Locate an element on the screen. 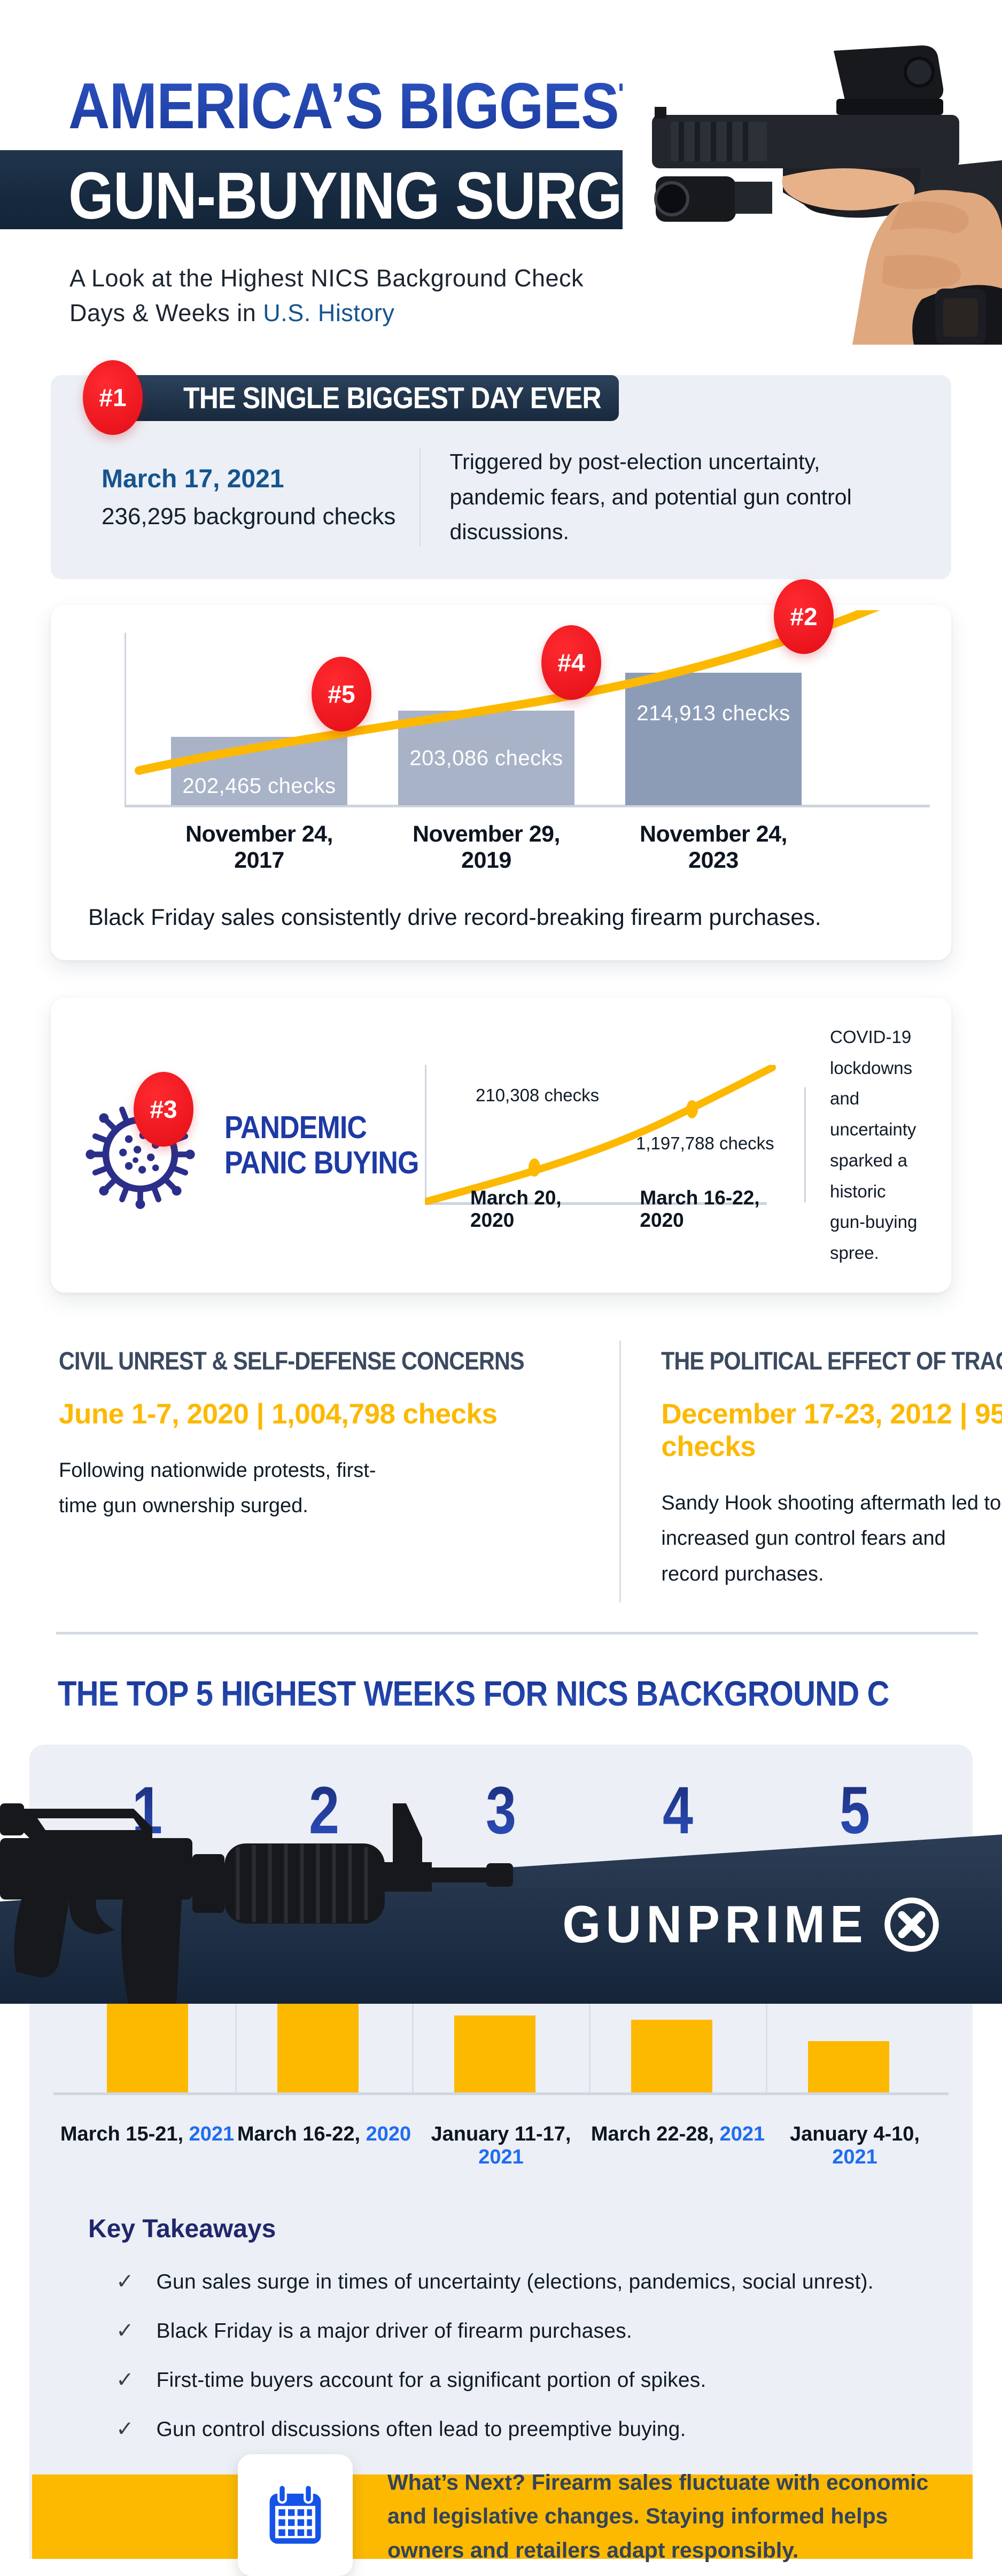 This screenshot has height=2576, width=1002. record-date: March 17, 2021 is located at coordinates (193, 478).